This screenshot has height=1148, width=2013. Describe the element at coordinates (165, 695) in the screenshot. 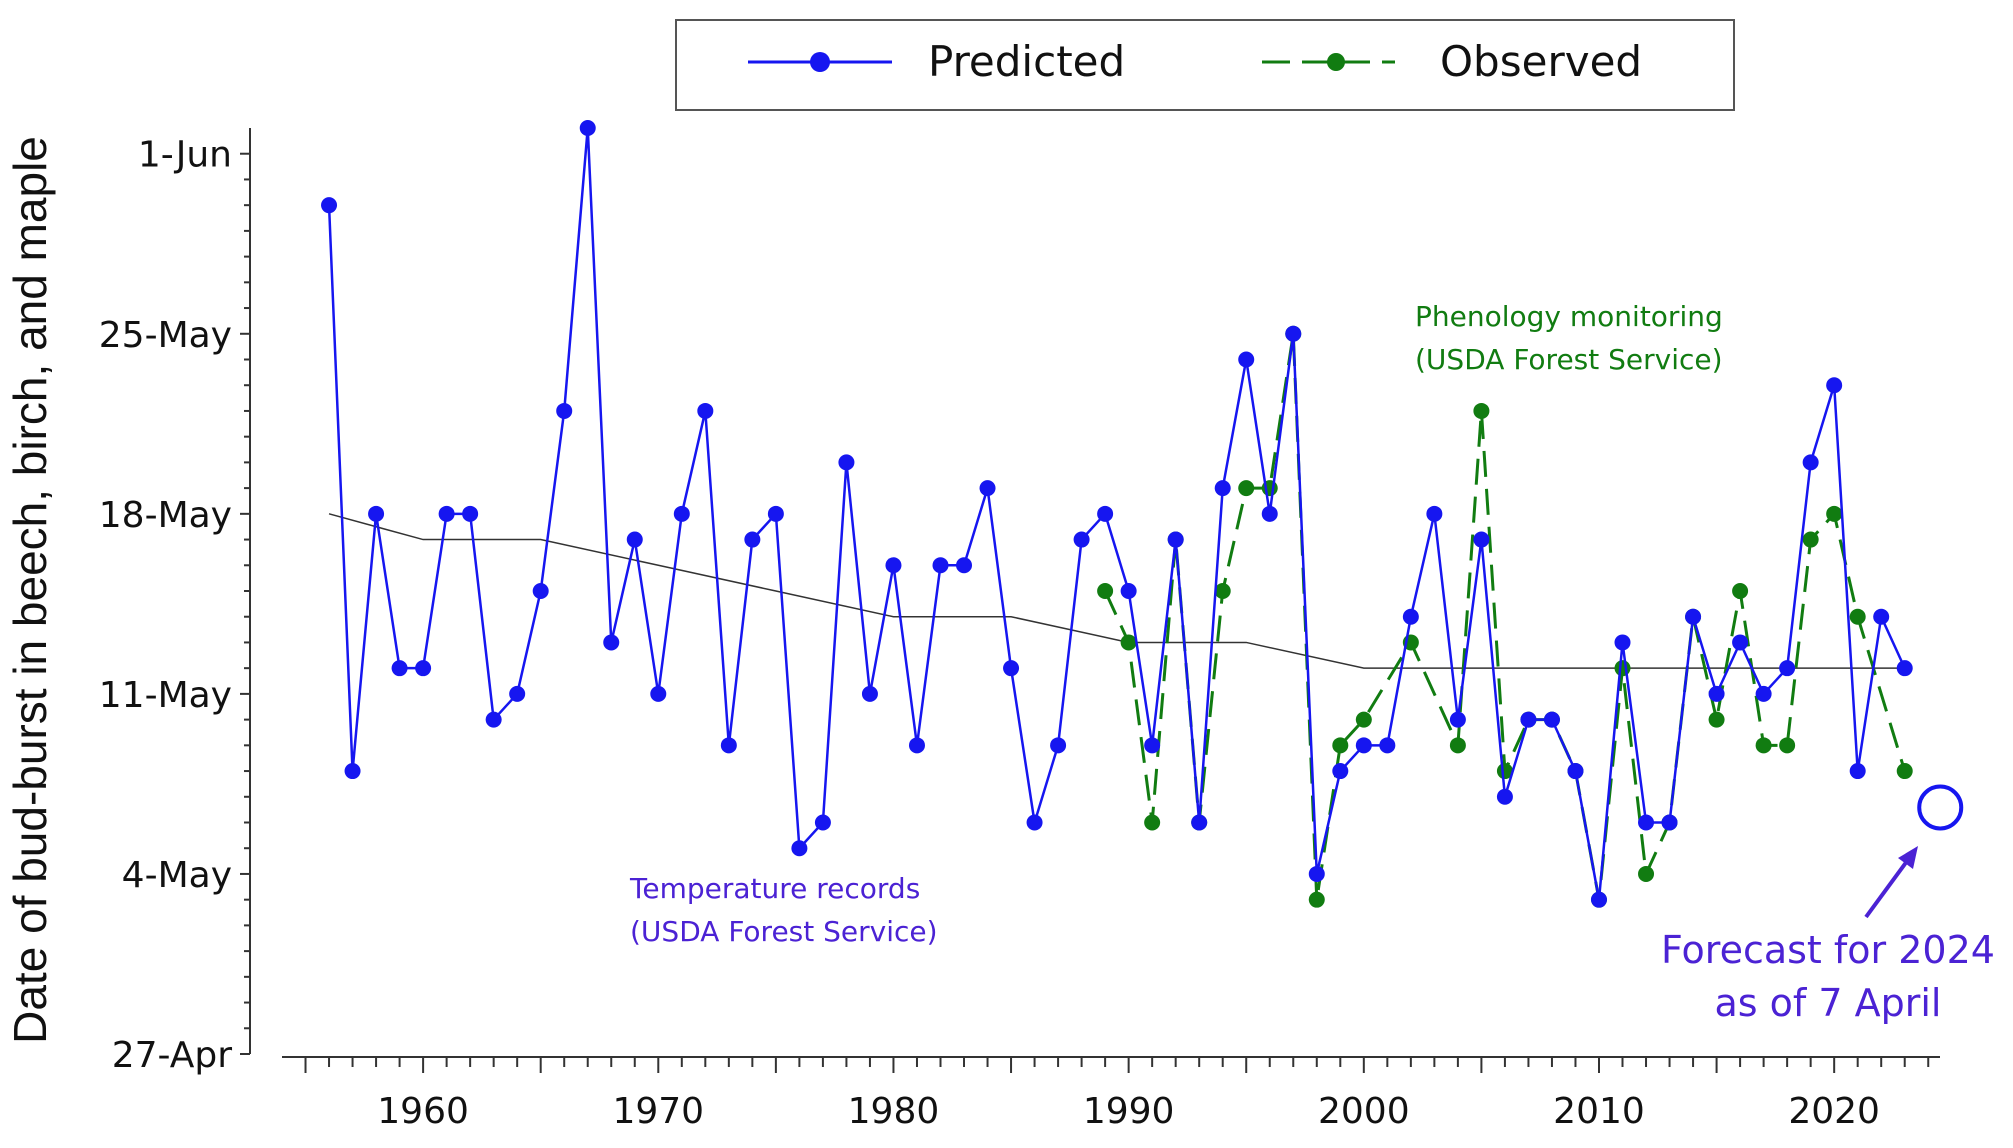

I see `y-tick-label: 11-May` at that location.